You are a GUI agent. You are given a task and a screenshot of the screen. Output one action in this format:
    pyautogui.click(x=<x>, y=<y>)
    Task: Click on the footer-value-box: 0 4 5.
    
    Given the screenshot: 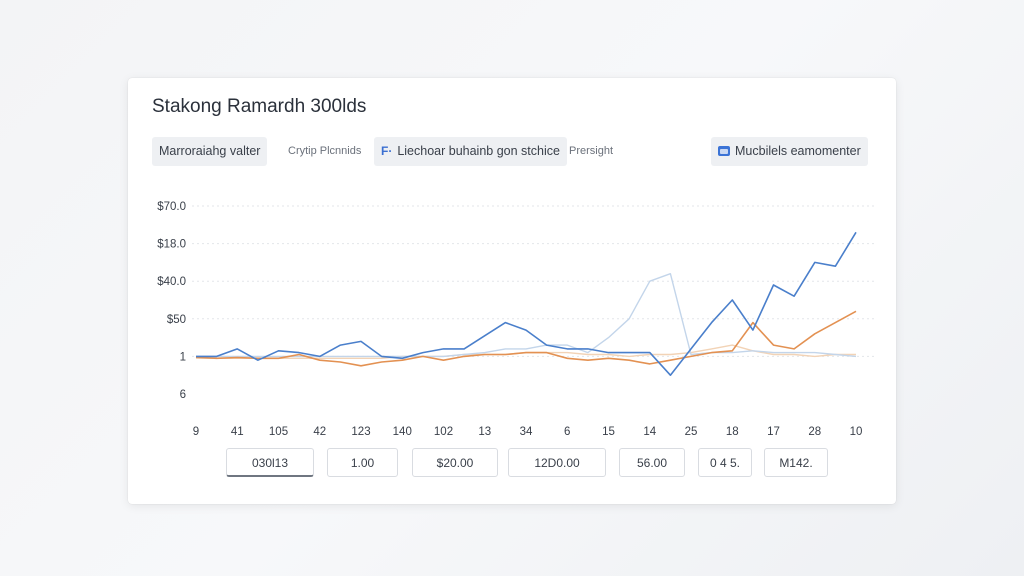 What is the action you would take?
    pyautogui.click(x=725, y=462)
    